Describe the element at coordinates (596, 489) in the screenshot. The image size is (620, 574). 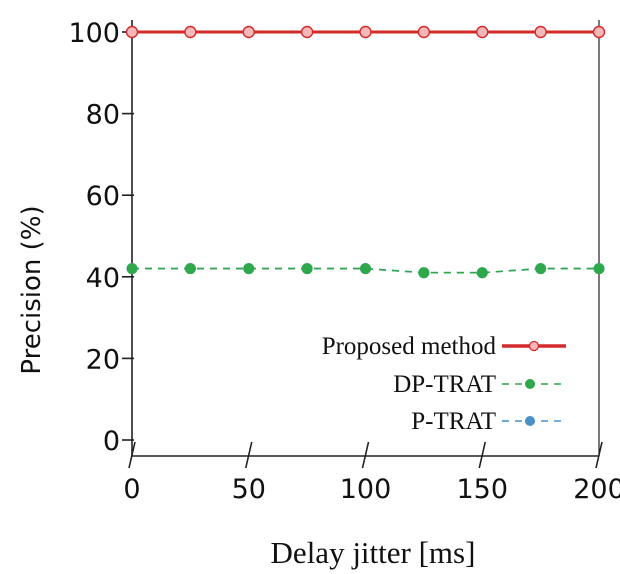
I see `x-tick-label: 200` at that location.